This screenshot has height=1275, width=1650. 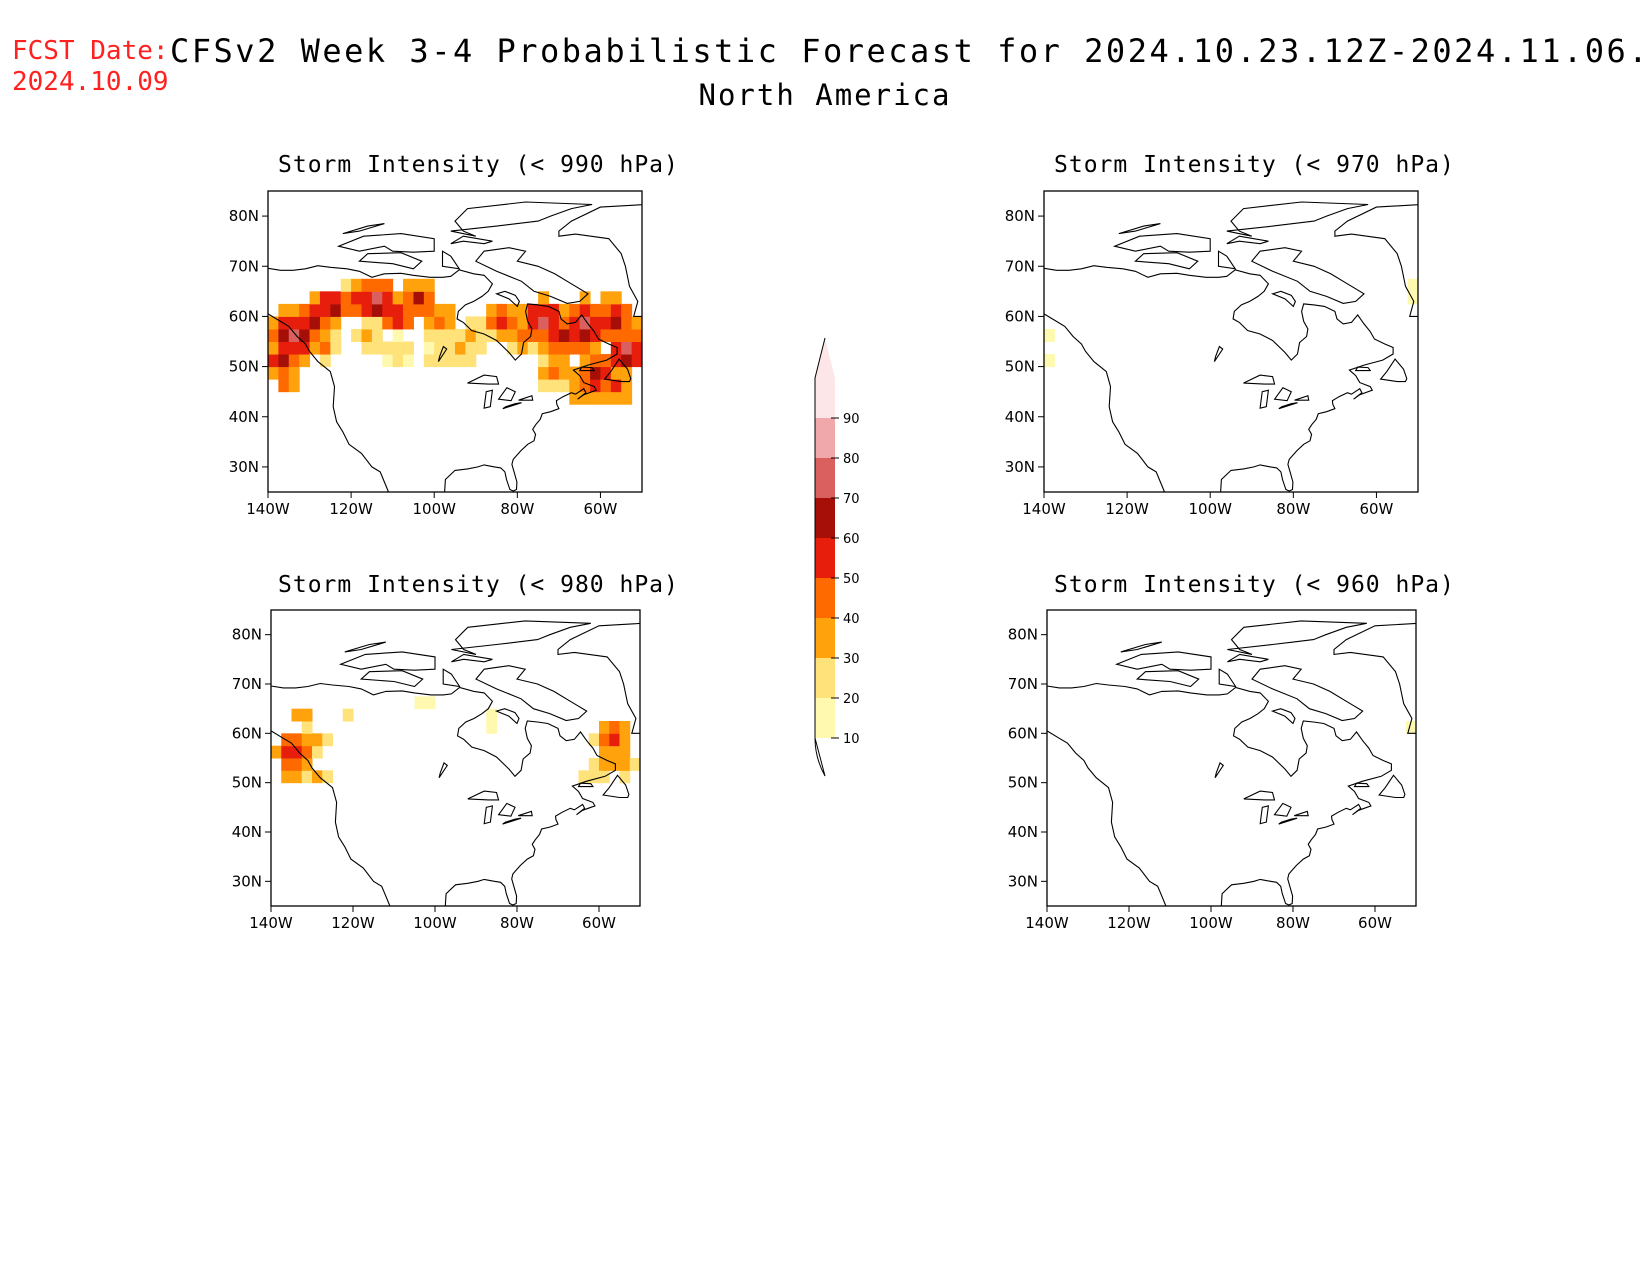 What do you see at coordinates (820, 757) in the screenshot?
I see `colorbar-bottom-cap` at bounding box center [820, 757].